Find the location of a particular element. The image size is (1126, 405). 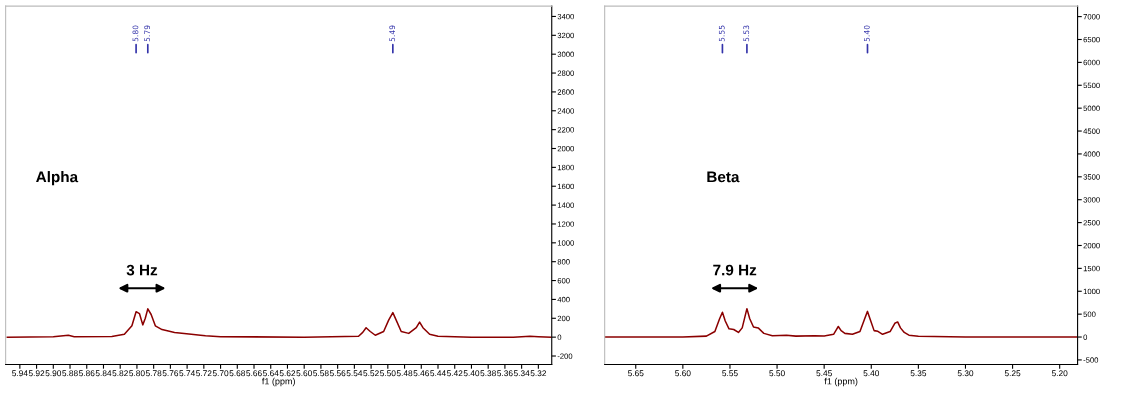

x-tick-label: 5.64 is located at coordinates (270, 373).